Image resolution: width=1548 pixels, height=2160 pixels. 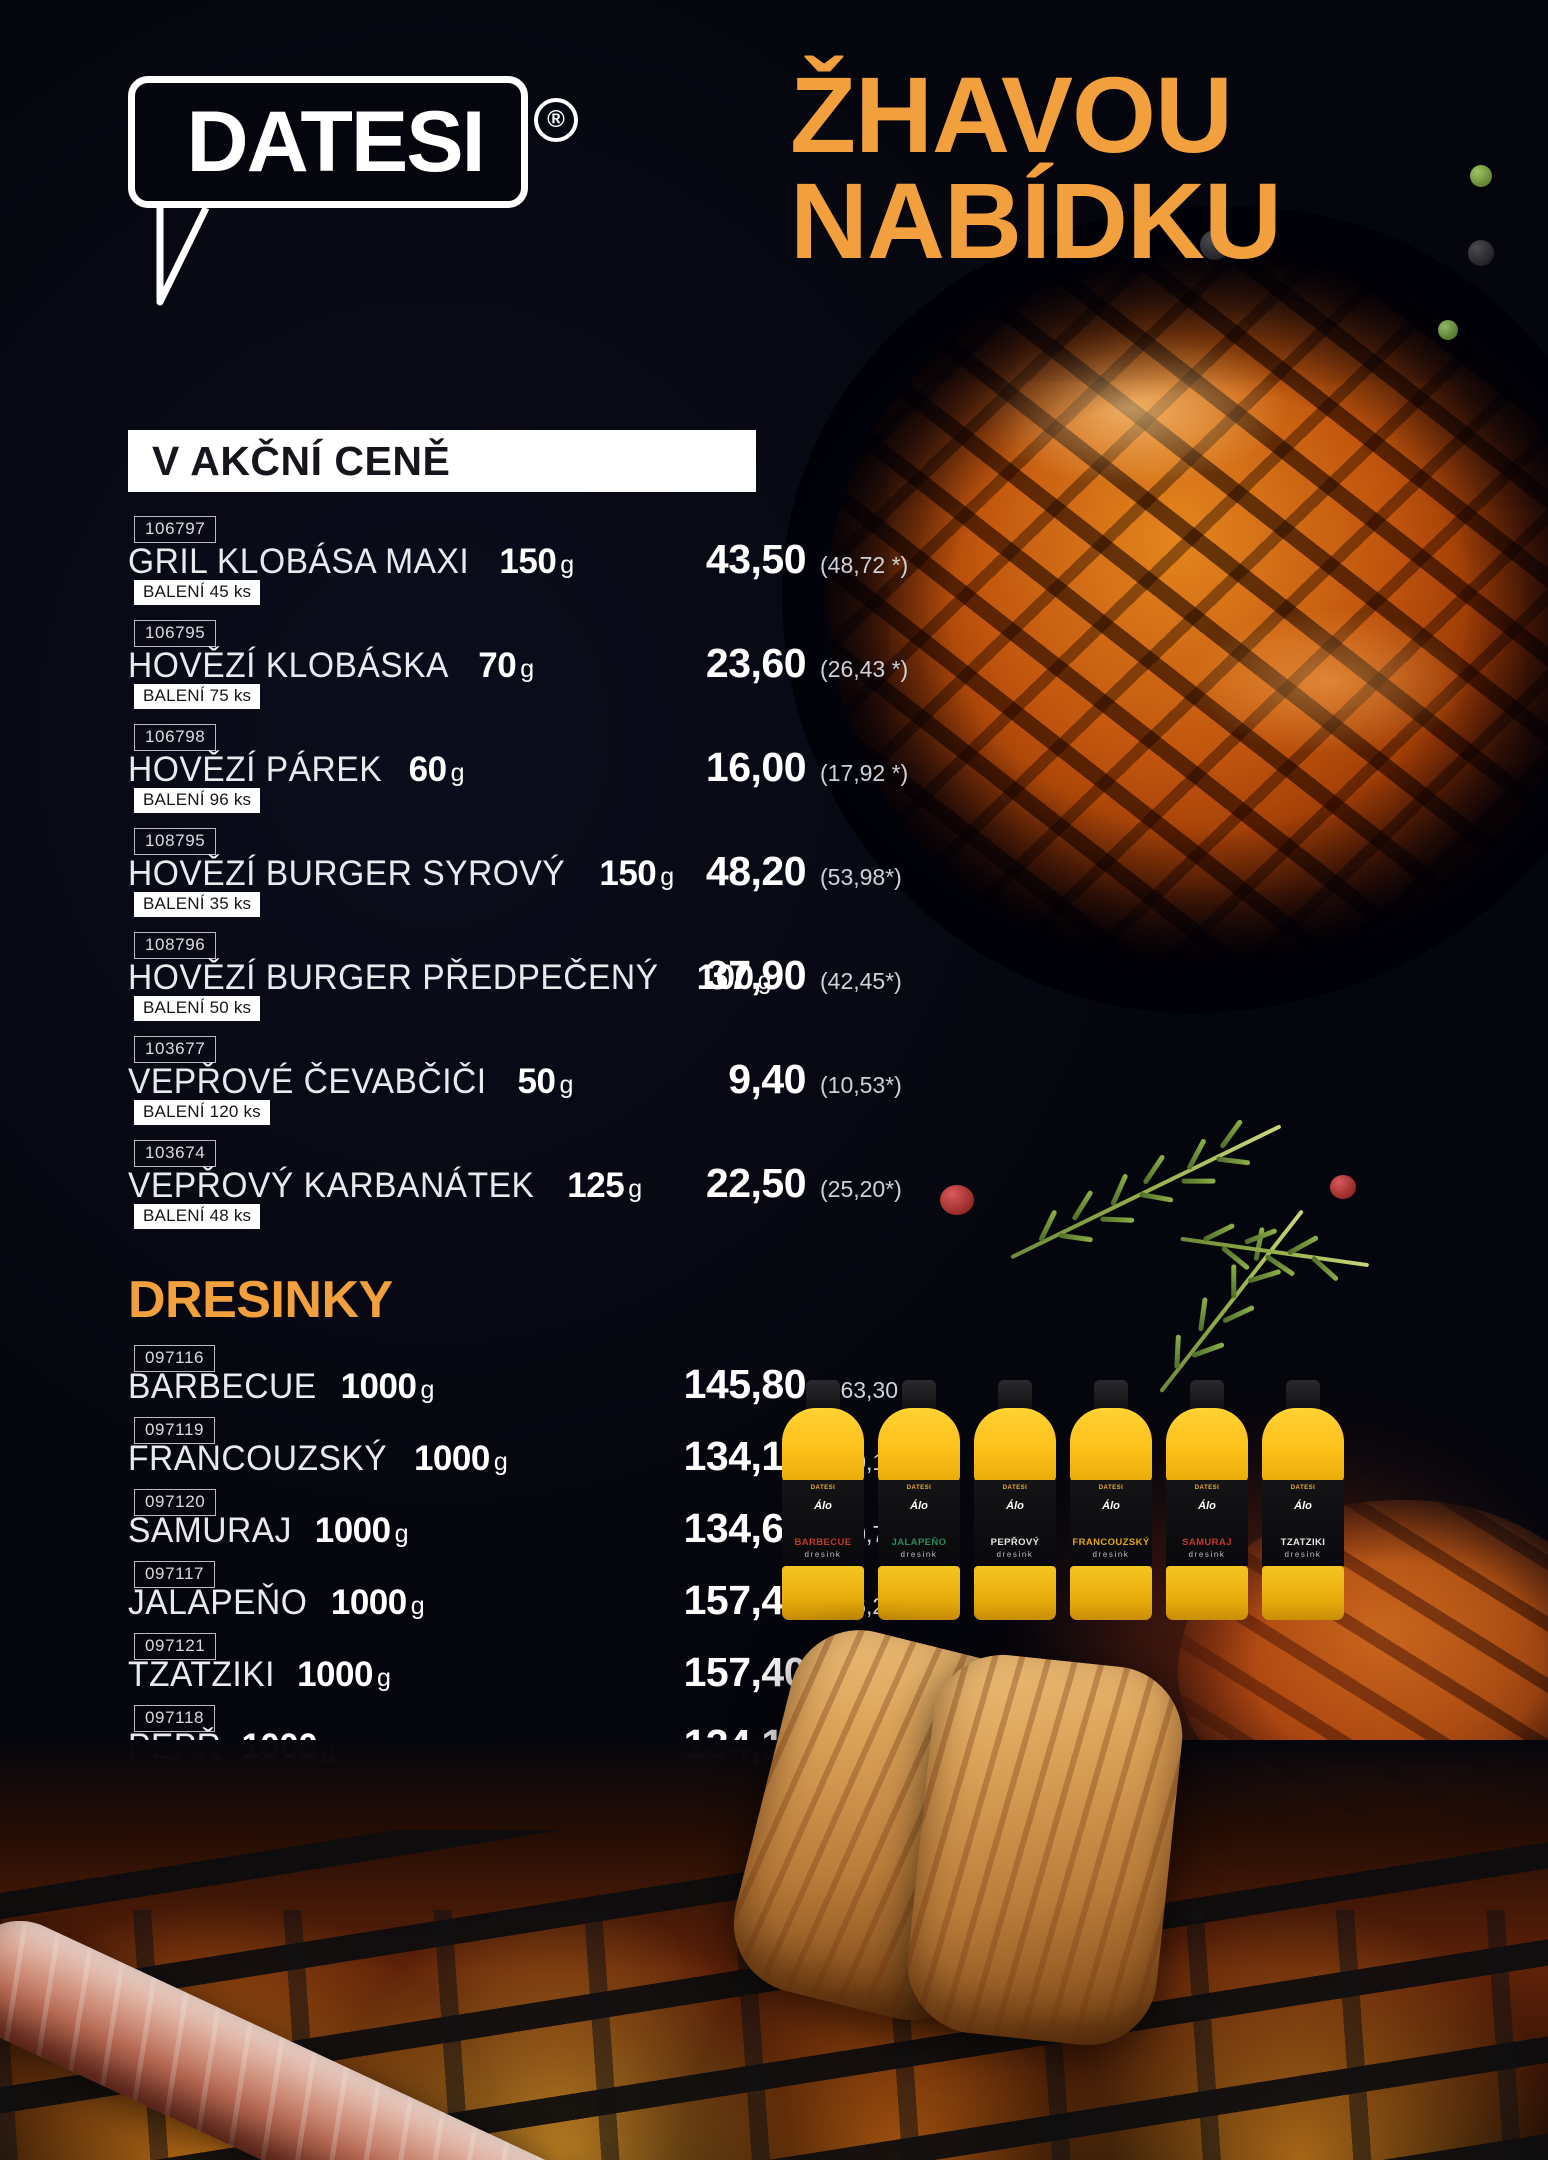 I want to click on logo-speech-tail-icon, so click(x=183, y=255).